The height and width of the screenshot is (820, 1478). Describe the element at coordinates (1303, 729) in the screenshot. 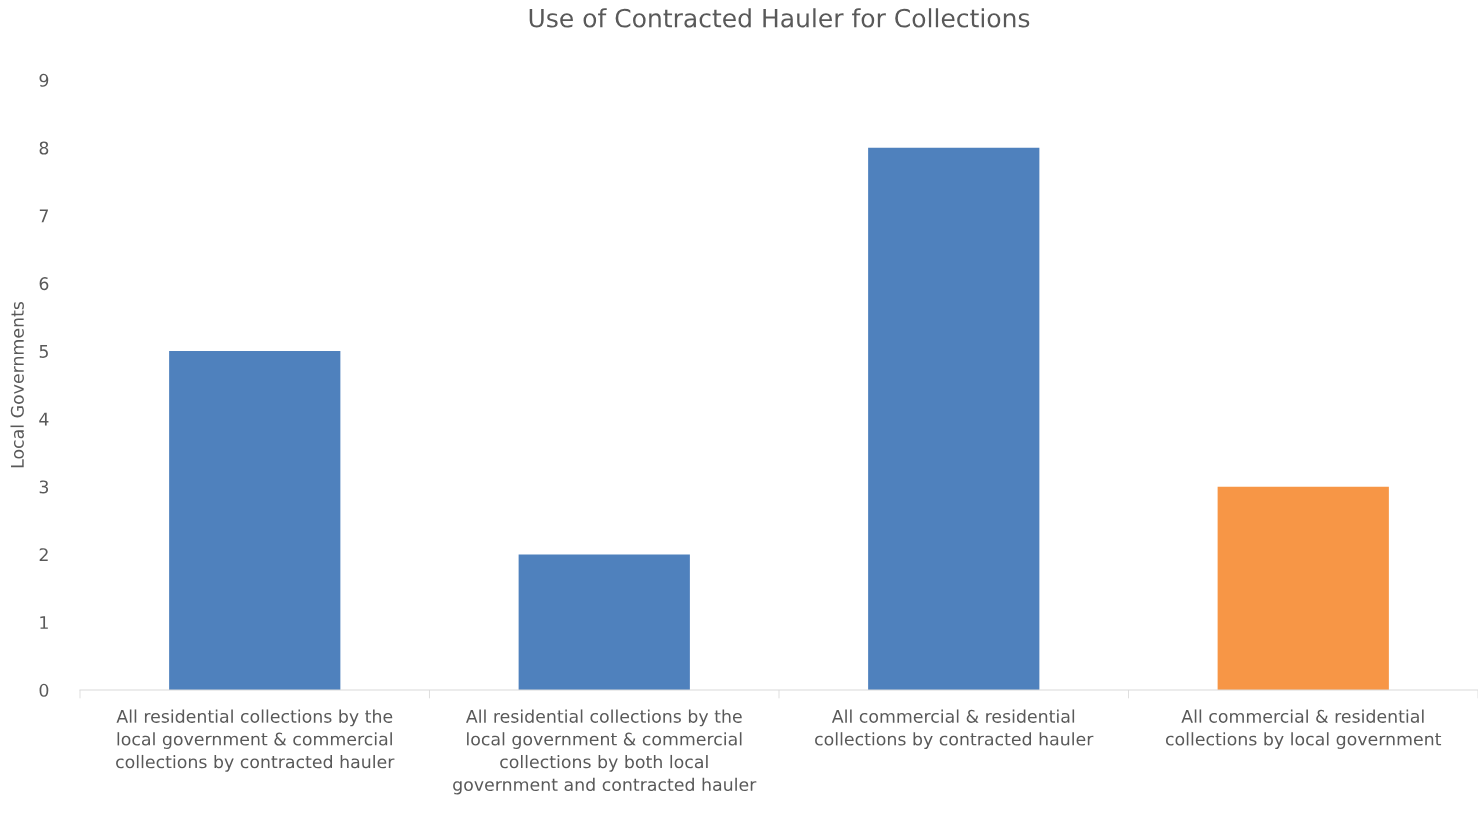

I see `x-tick-label: All commercial & residential collections by local government` at that location.